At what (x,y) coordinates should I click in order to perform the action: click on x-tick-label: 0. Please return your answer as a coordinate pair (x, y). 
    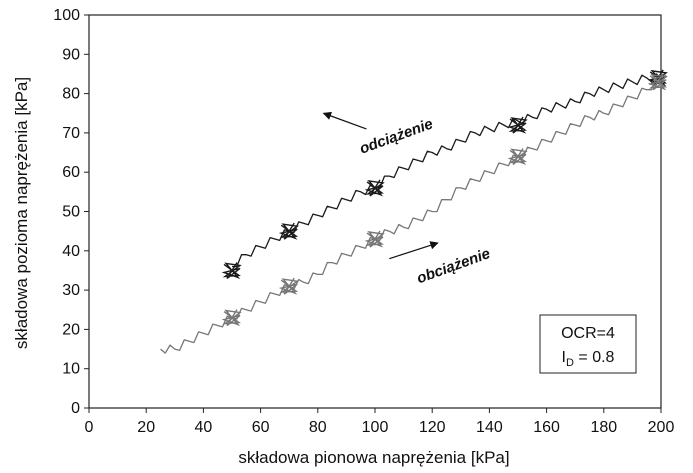
    Looking at the image, I should click on (89, 427).